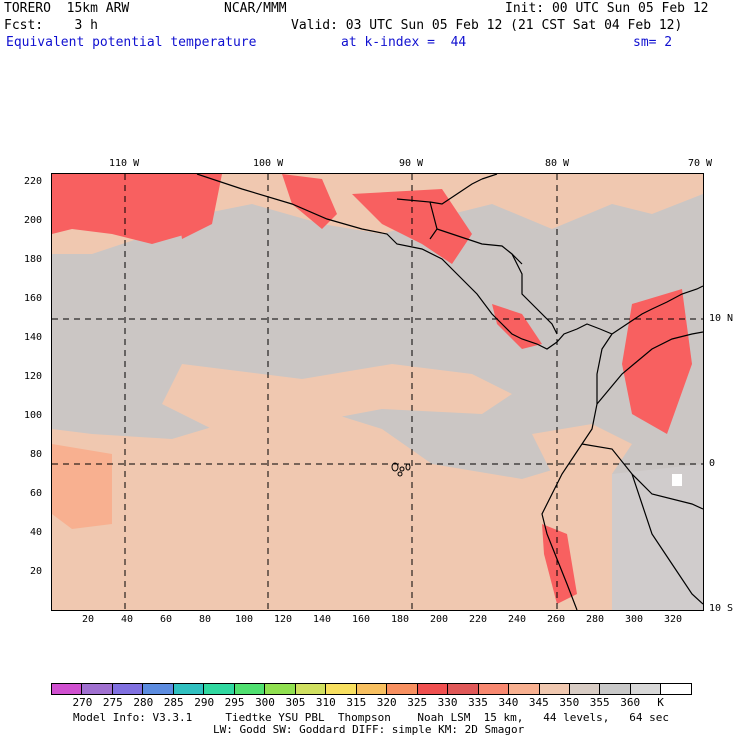 This screenshot has width=740, height=740. Describe the element at coordinates (166, 619) in the screenshot. I see `x-tick: 60` at that location.